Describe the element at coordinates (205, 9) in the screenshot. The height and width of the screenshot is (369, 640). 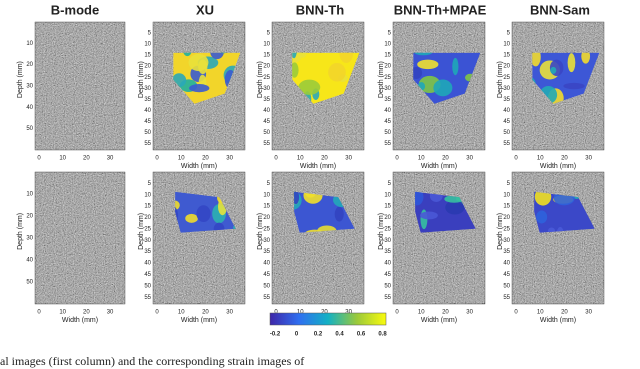
I see `column-title: XU` at that location.